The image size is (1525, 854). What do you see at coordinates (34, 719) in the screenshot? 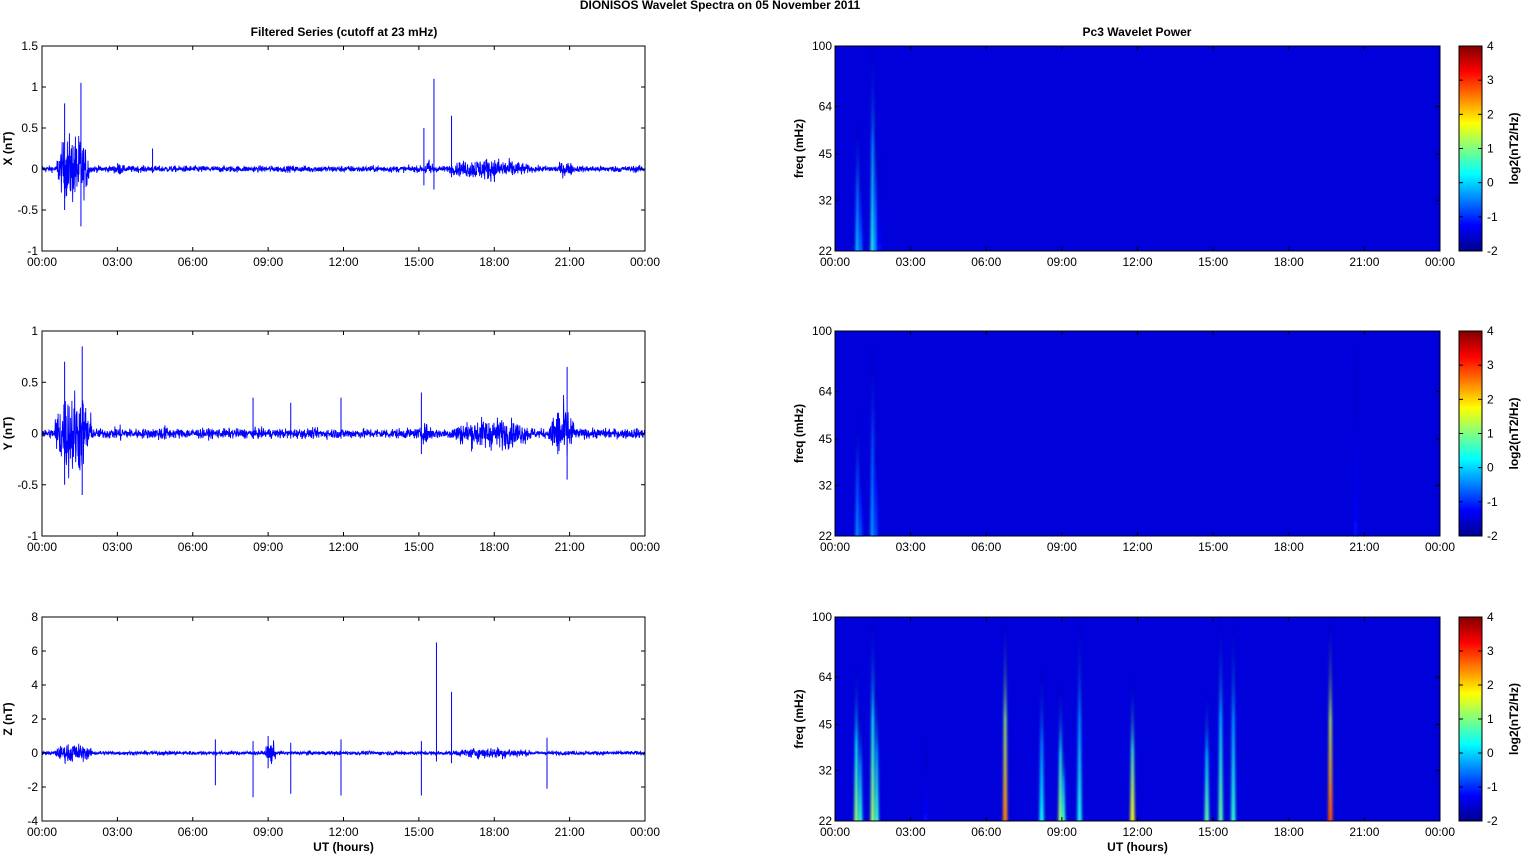
I see `y-tick-label: 2` at bounding box center [34, 719].